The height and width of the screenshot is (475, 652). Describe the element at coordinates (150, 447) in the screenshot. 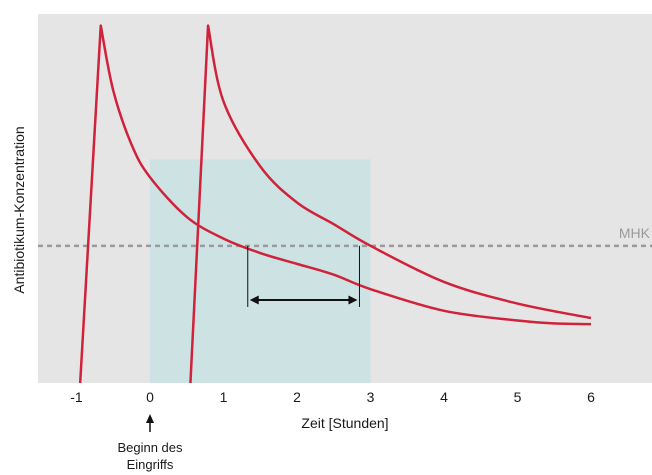

I see `surgery-start-label-line: Beginn des` at that location.